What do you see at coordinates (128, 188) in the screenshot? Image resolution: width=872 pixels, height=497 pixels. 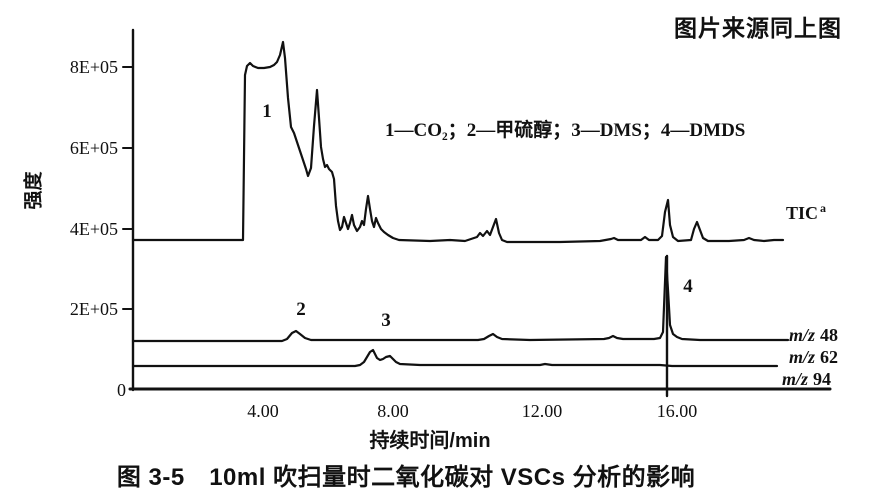 I see `y-axis-ticks` at bounding box center [128, 188].